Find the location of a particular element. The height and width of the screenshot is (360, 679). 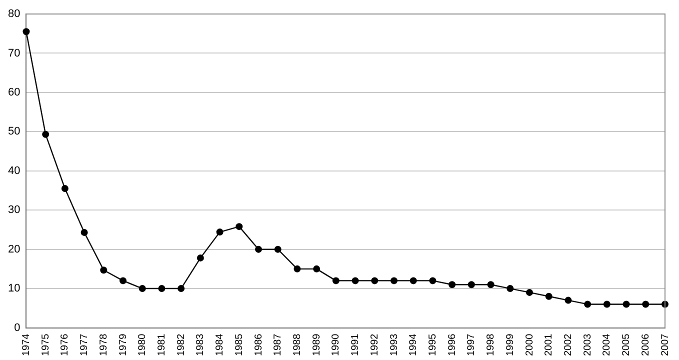

x-tick-label: 1976 is located at coordinates (65, 344).